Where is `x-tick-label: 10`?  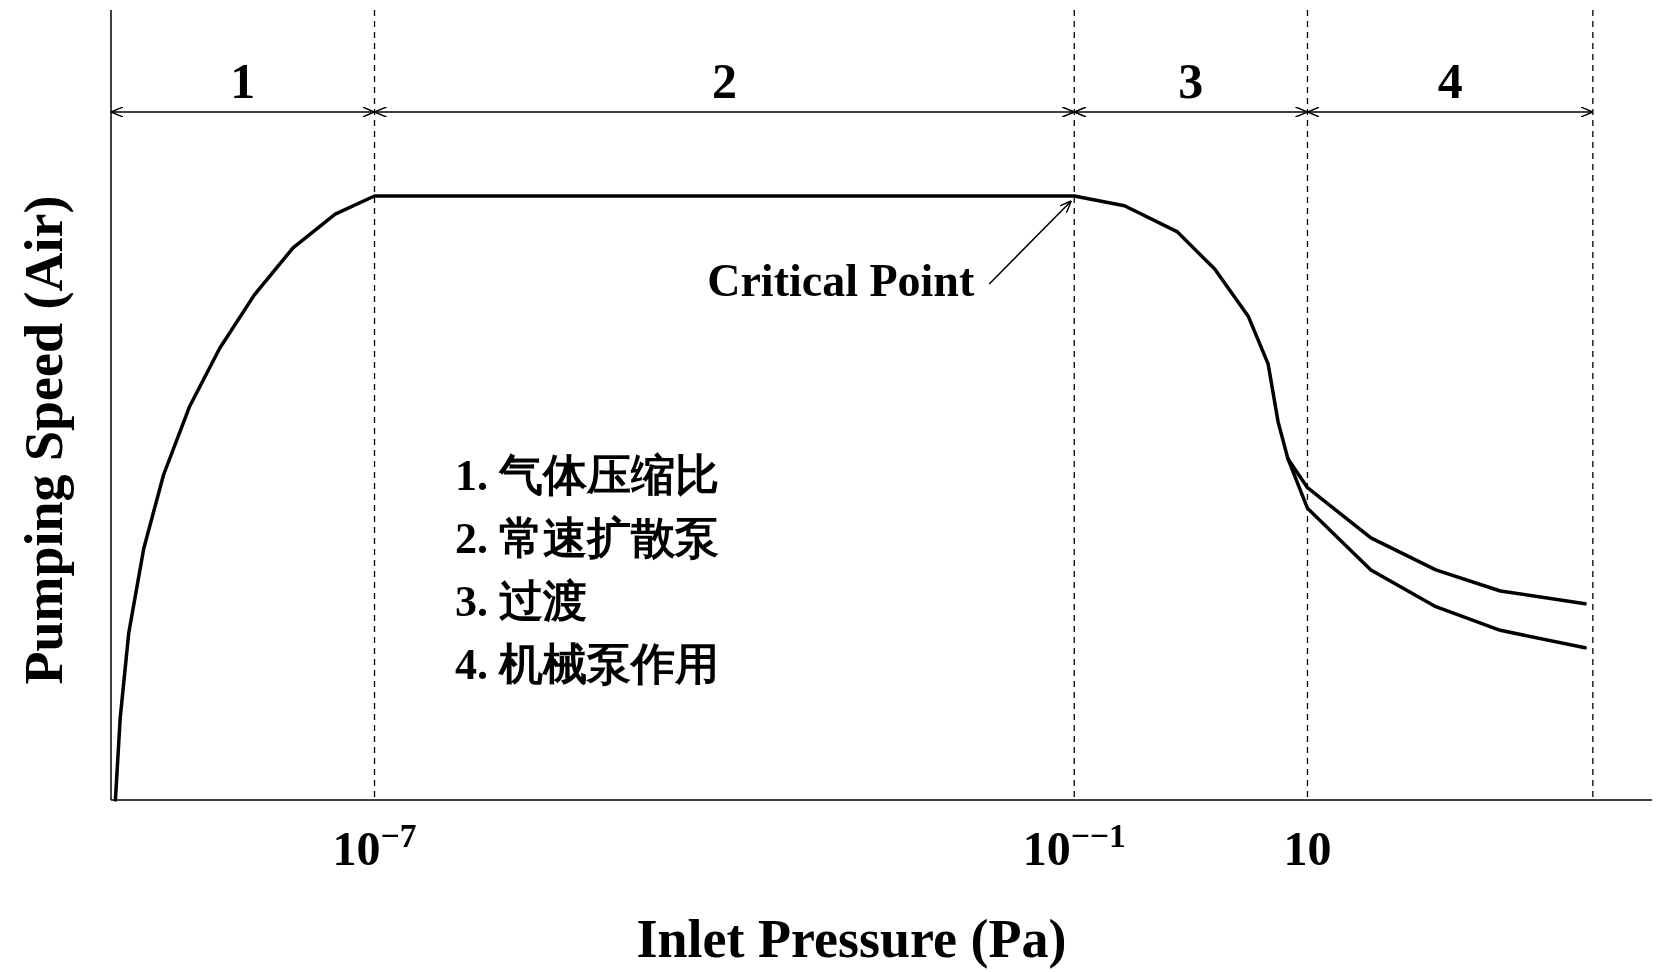 x-tick-label: 10 is located at coordinates (1307, 848).